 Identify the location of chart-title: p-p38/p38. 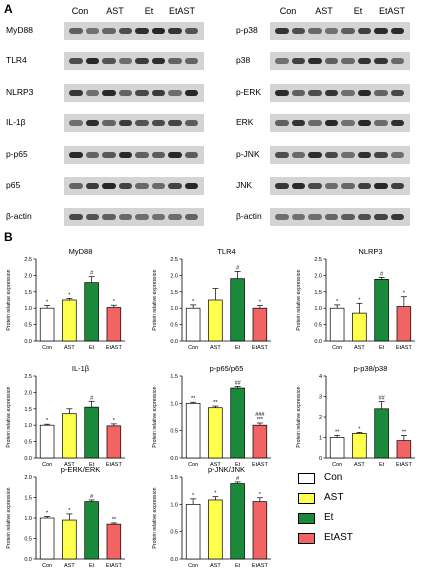
(371, 368).